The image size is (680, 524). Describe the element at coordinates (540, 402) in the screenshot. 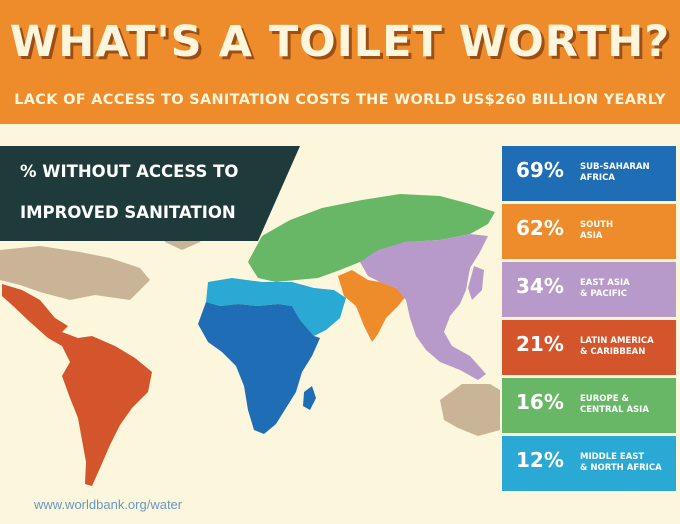

I see `legend-percent: 16%` at that location.